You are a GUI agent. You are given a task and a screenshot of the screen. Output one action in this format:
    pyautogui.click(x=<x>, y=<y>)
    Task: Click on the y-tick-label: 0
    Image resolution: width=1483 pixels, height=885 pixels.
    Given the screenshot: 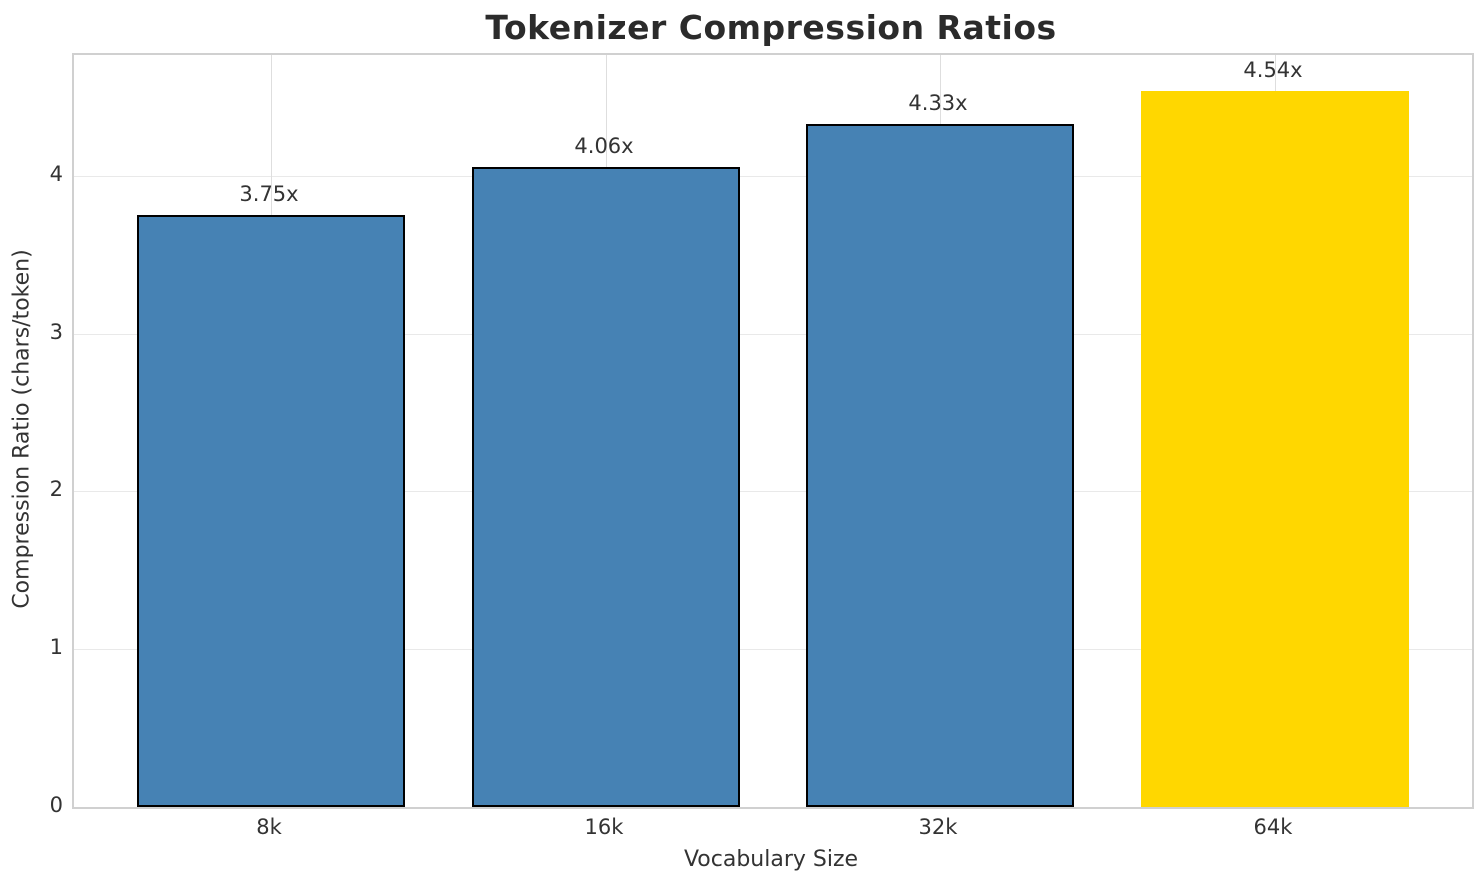 What is the action you would take?
    pyautogui.click(x=56, y=805)
    